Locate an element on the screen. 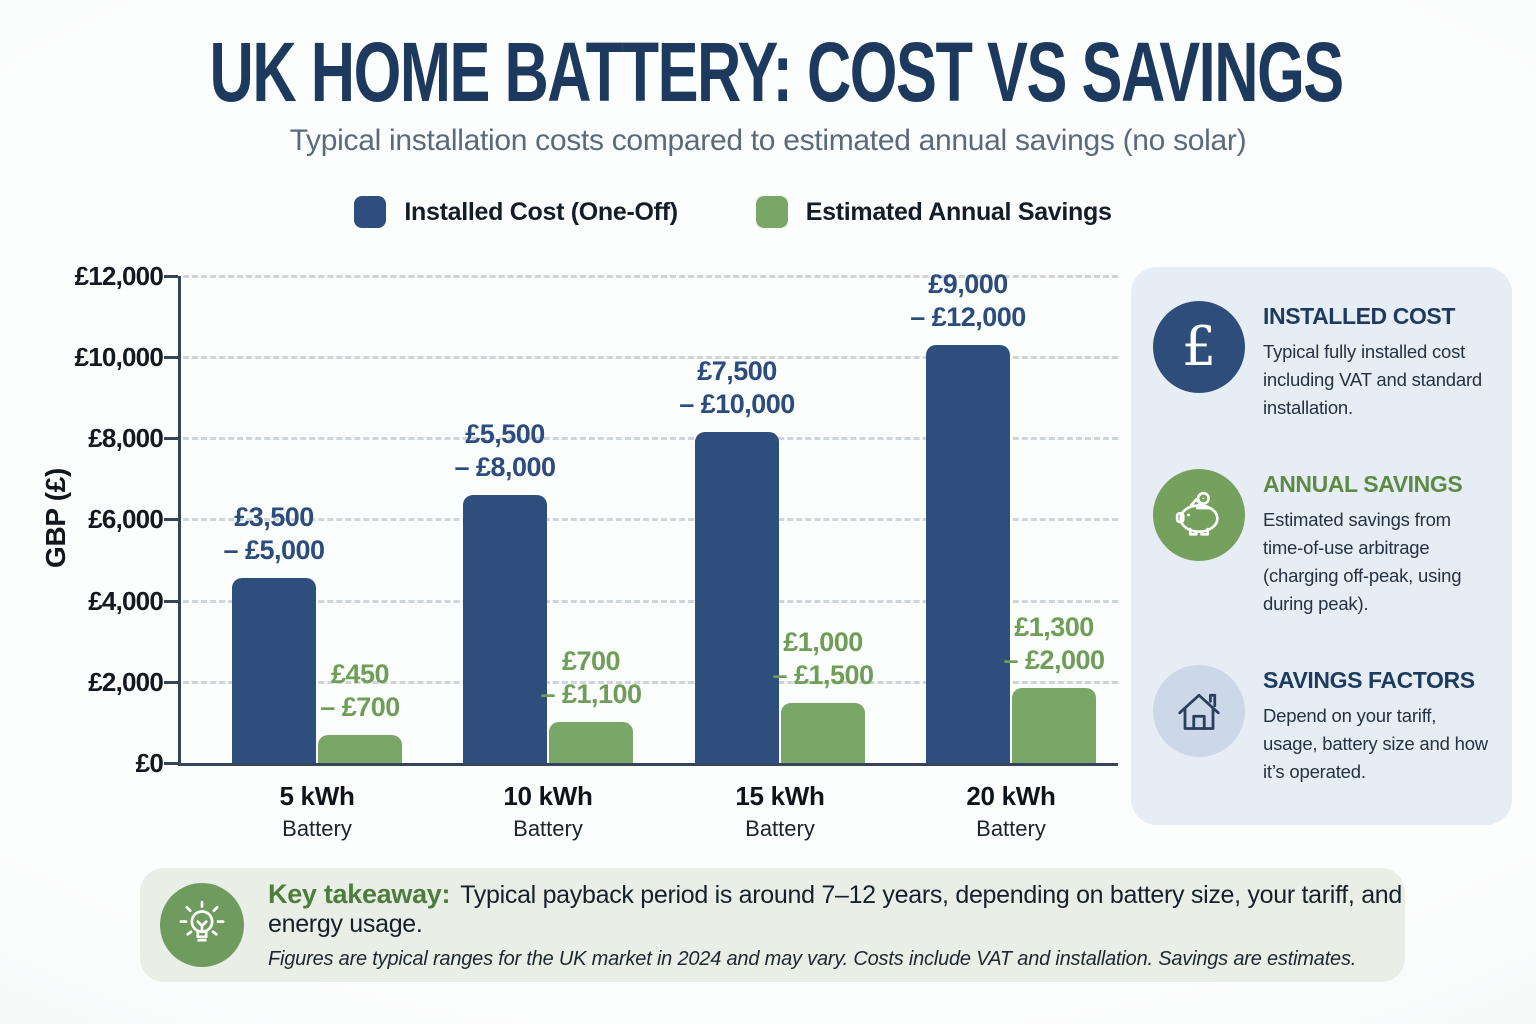  cost-range-label: £5,500– £8,000 is located at coordinates (505, 450).